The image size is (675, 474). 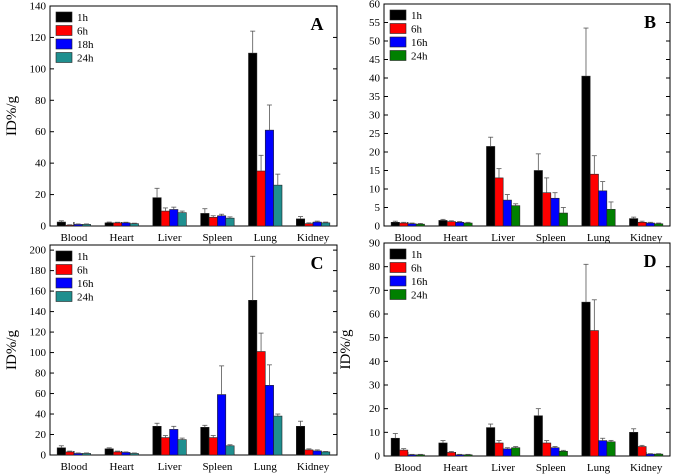 What do you see at coordinates (126, 224) in the screenshot?
I see `bar-18h-heart` at bounding box center [126, 224].